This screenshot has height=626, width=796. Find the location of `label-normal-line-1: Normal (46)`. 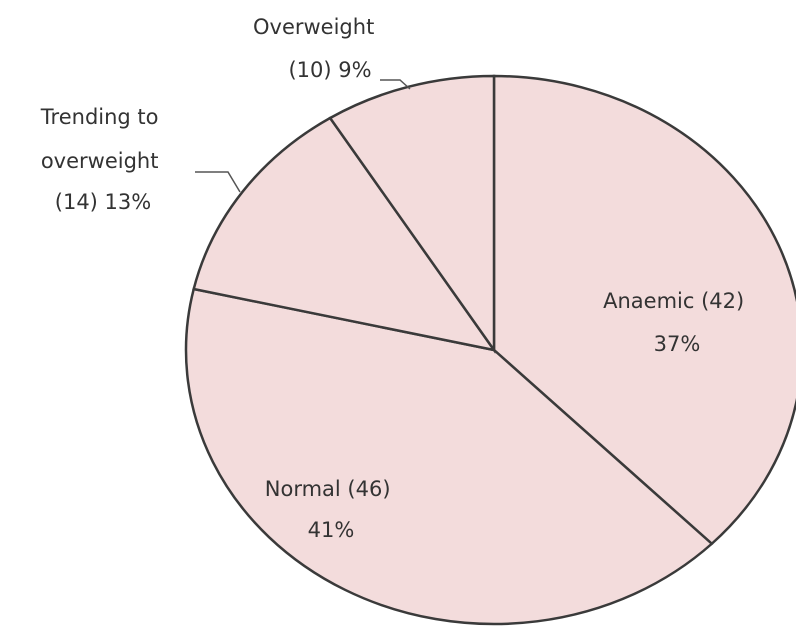

label-normal-line-1: Normal (46) is located at coordinates (328, 489).